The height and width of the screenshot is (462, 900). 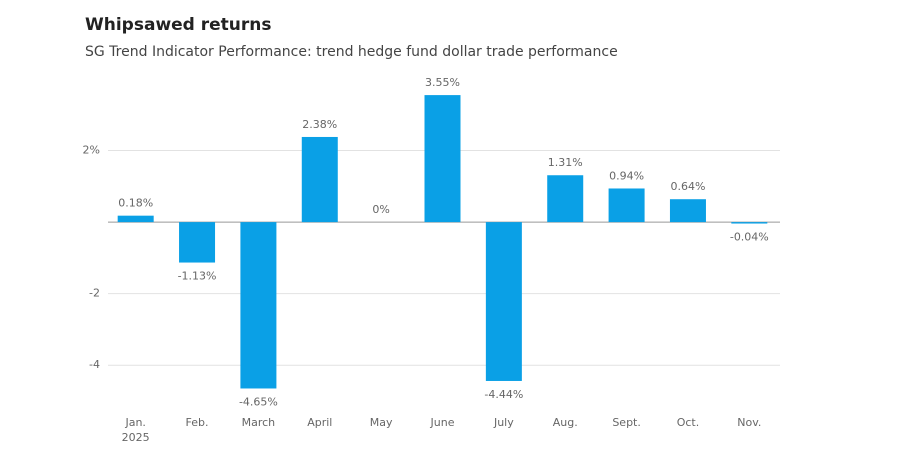 I want to click on x-tick-label: Jan., so click(x=134, y=422).